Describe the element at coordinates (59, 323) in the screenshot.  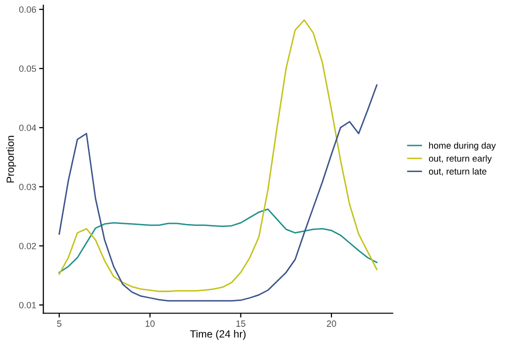
I see `x-tick-label: 5` at that location.